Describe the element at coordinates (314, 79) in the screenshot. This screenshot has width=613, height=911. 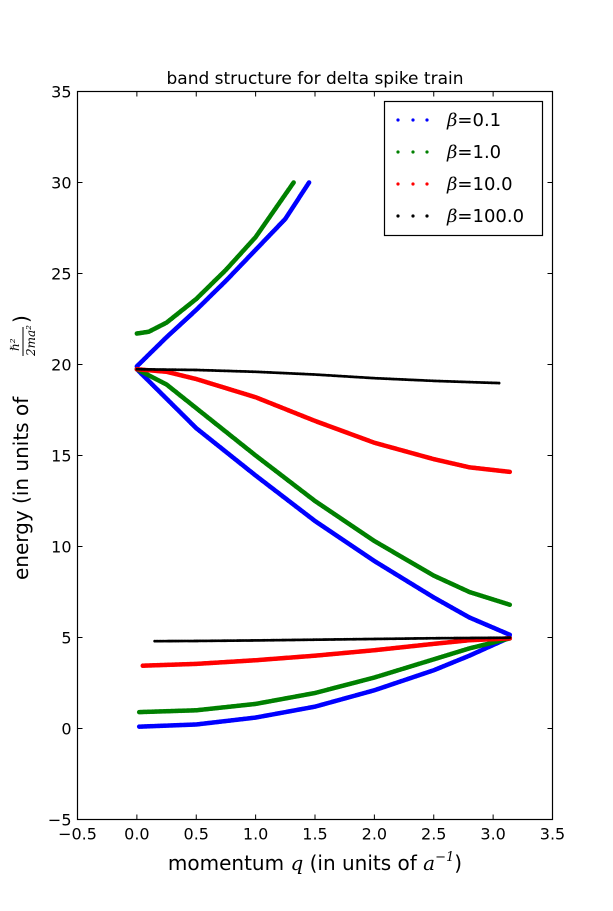
I see `chart-title: band structure for delta spike train` at that location.